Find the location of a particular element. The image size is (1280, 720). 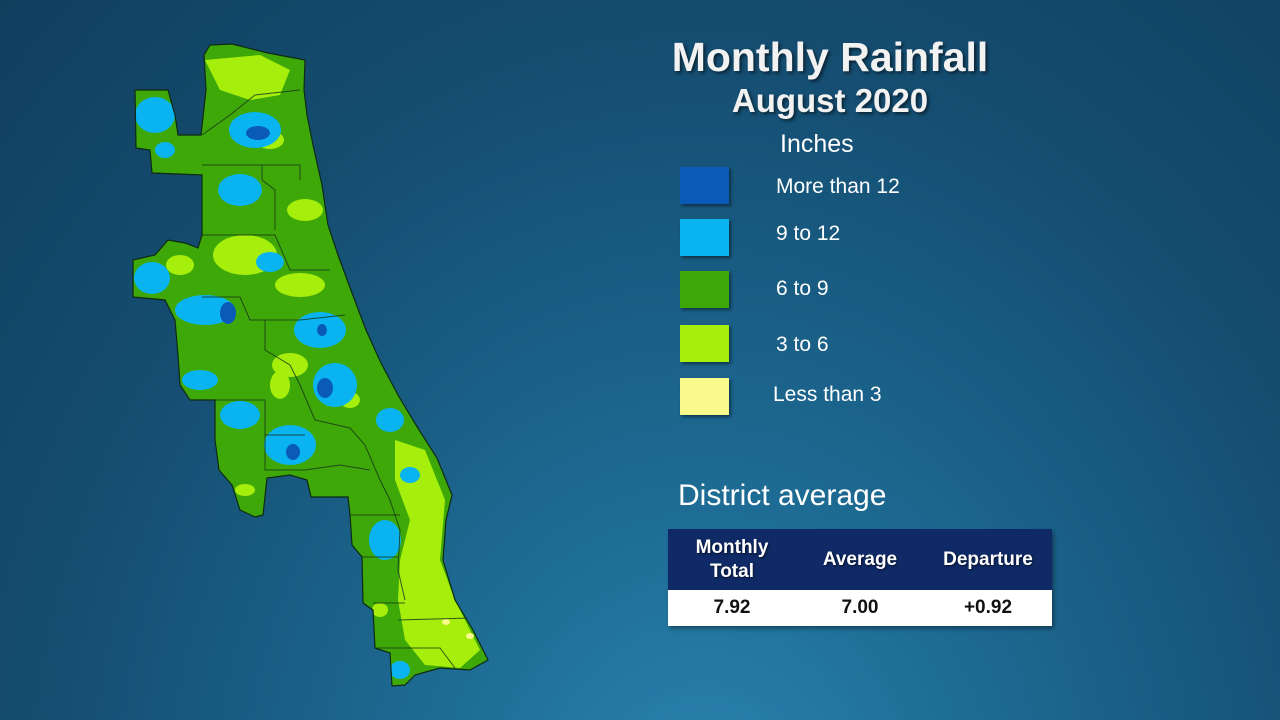

table-row: 7.92 7.00 +0.92 is located at coordinates (860, 608).